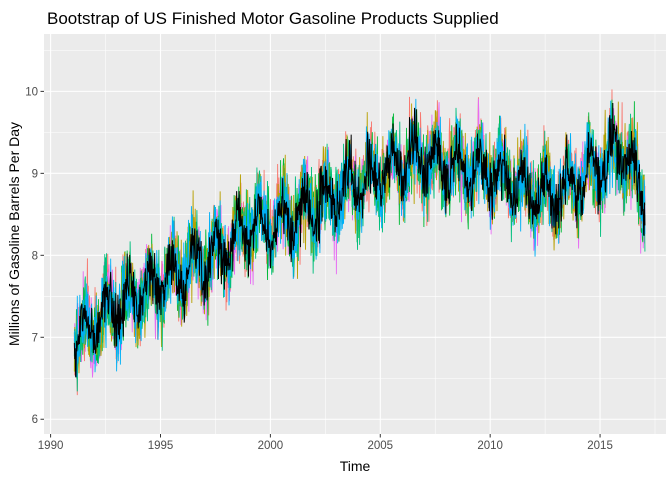 This screenshot has width=672, height=480. I want to click on x-axis-title: Time, so click(355, 466).